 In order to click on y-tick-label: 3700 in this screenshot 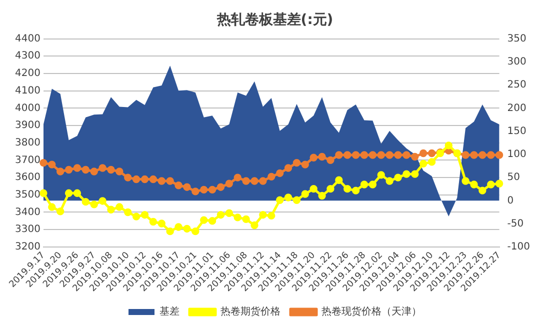, I will do `click(27, 160)`.